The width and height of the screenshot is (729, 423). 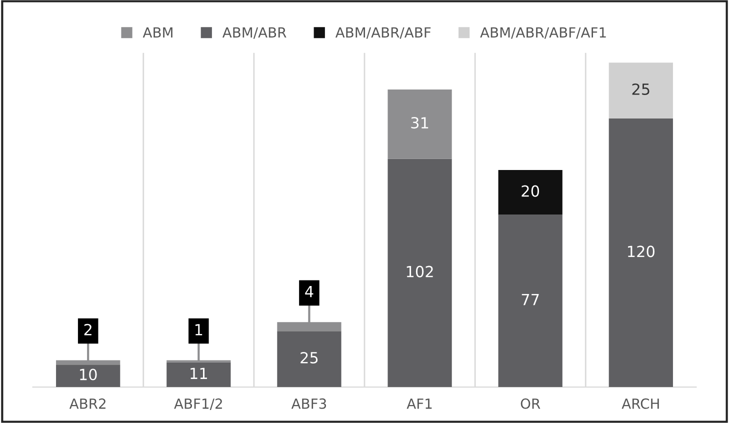 I want to click on x-tick-label: ABF1/2, so click(x=198, y=404).